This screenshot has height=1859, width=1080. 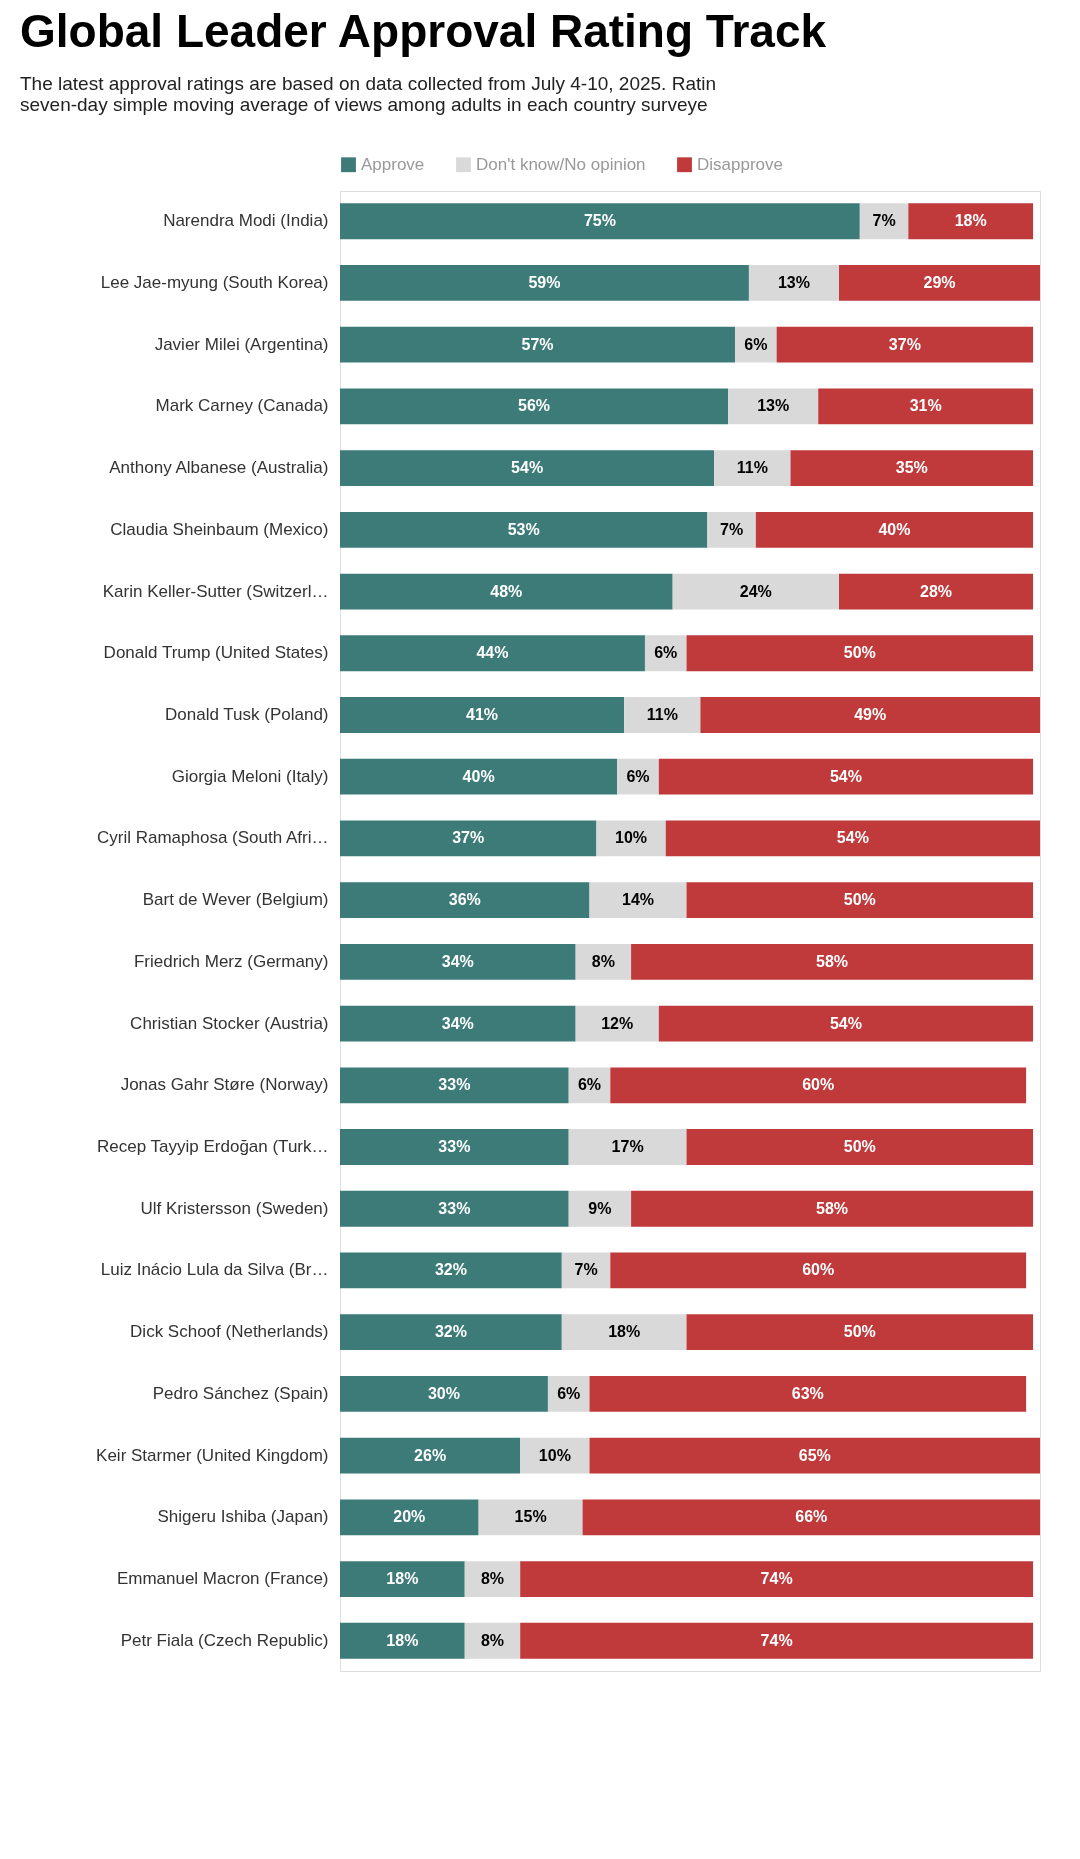 I want to click on y-tick-label: Pedro Sánchez (Spain), so click(x=240, y=1393).